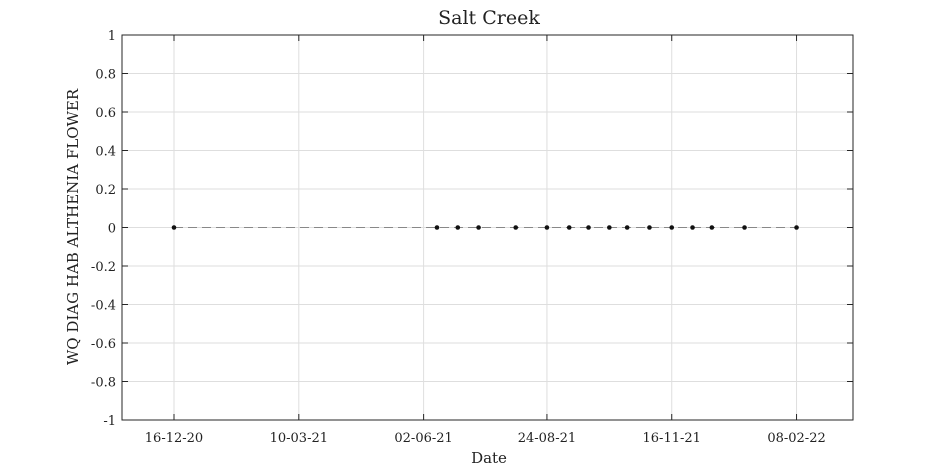 This screenshot has height=472, width=945. Describe the element at coordinates (112, 229) in the screenshot. I see `y-tick-label: 0` at that location.